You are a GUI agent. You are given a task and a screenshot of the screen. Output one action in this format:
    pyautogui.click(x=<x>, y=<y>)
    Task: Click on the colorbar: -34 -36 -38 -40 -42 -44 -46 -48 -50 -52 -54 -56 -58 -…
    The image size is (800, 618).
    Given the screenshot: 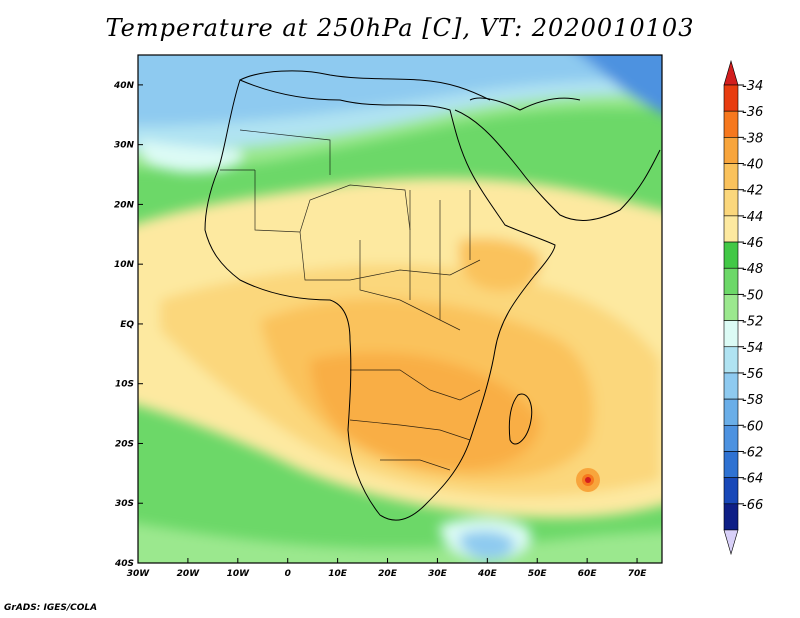 What is the action you would take?
    pyautogui.click(x=743, y=307)
    